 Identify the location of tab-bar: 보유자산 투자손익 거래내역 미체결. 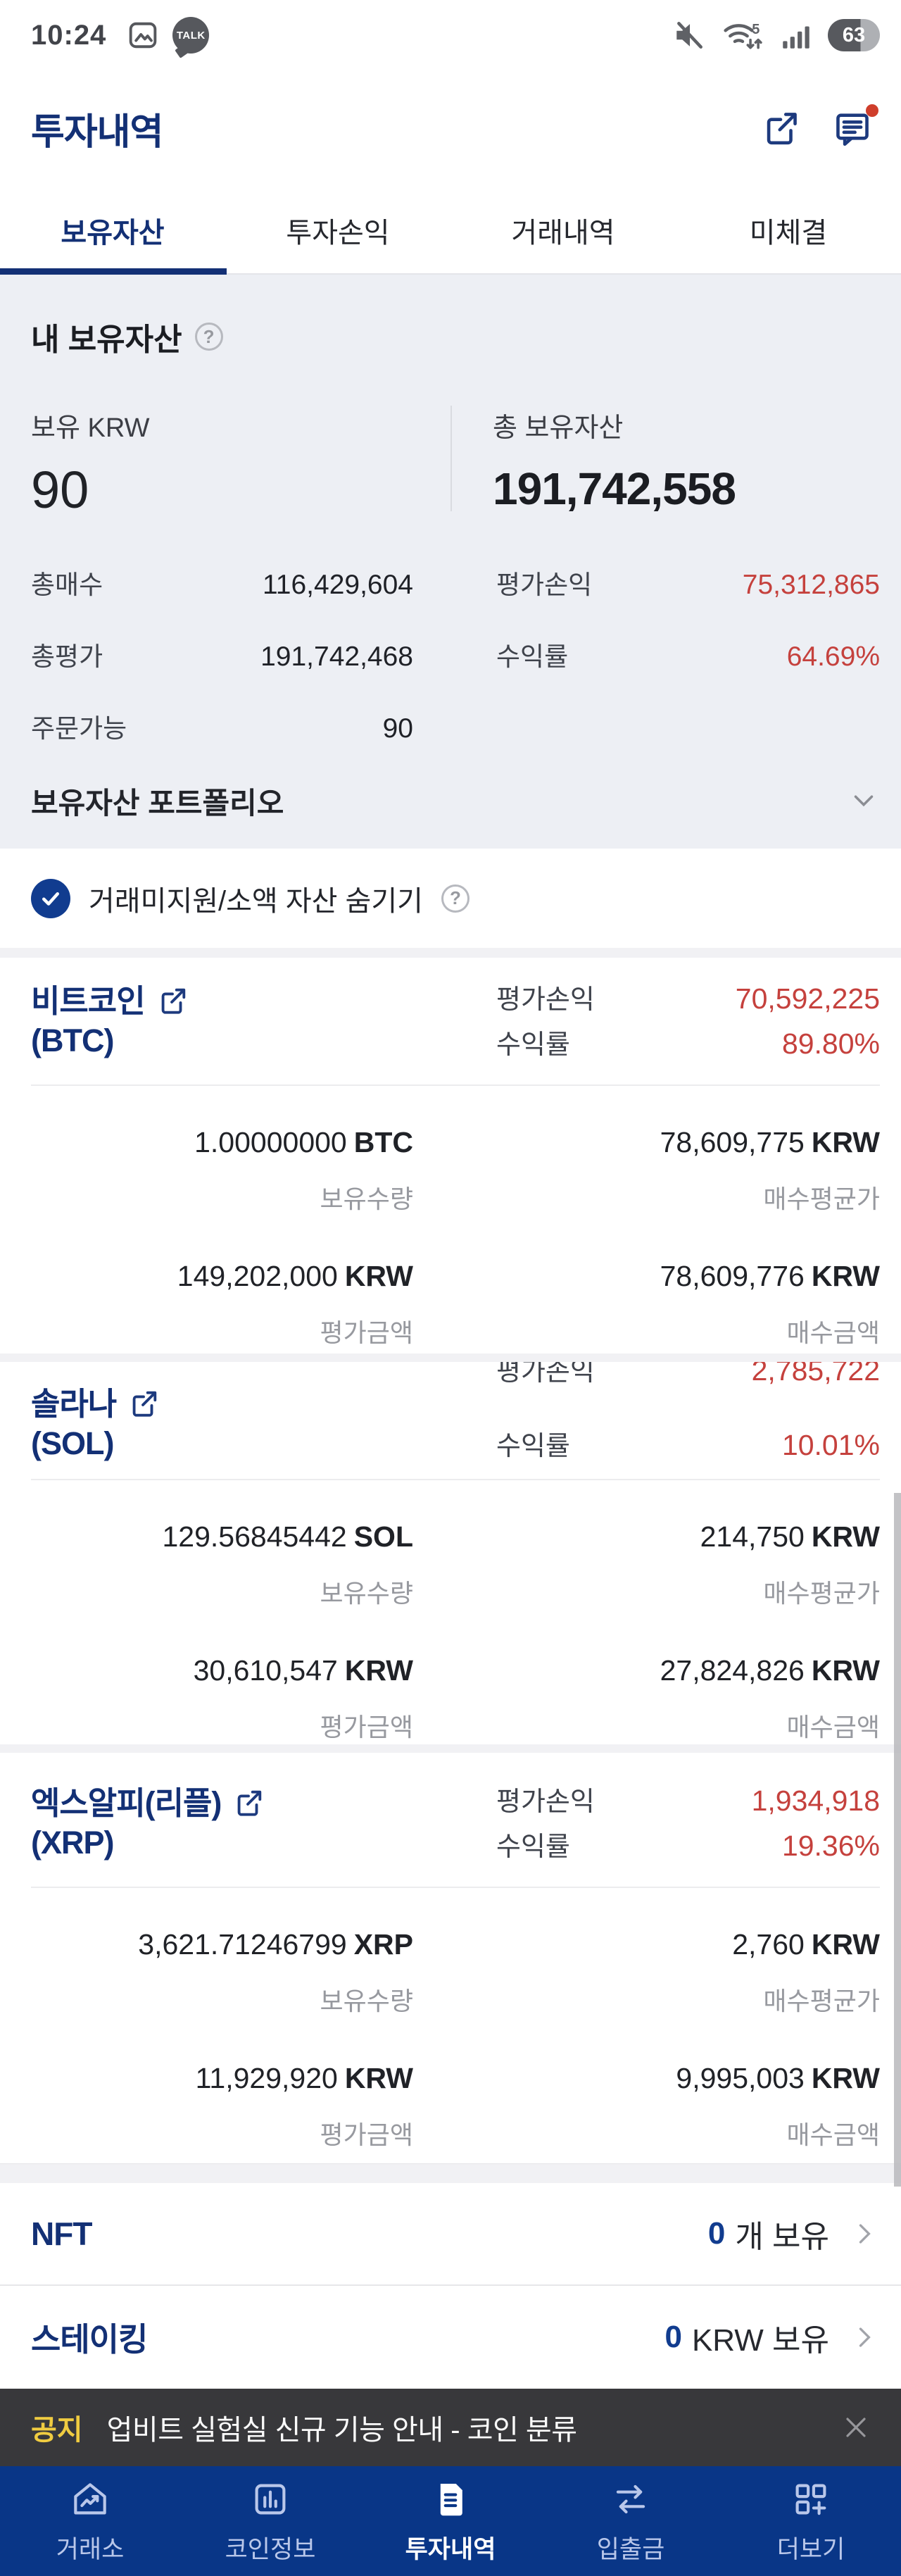
(450, 231).